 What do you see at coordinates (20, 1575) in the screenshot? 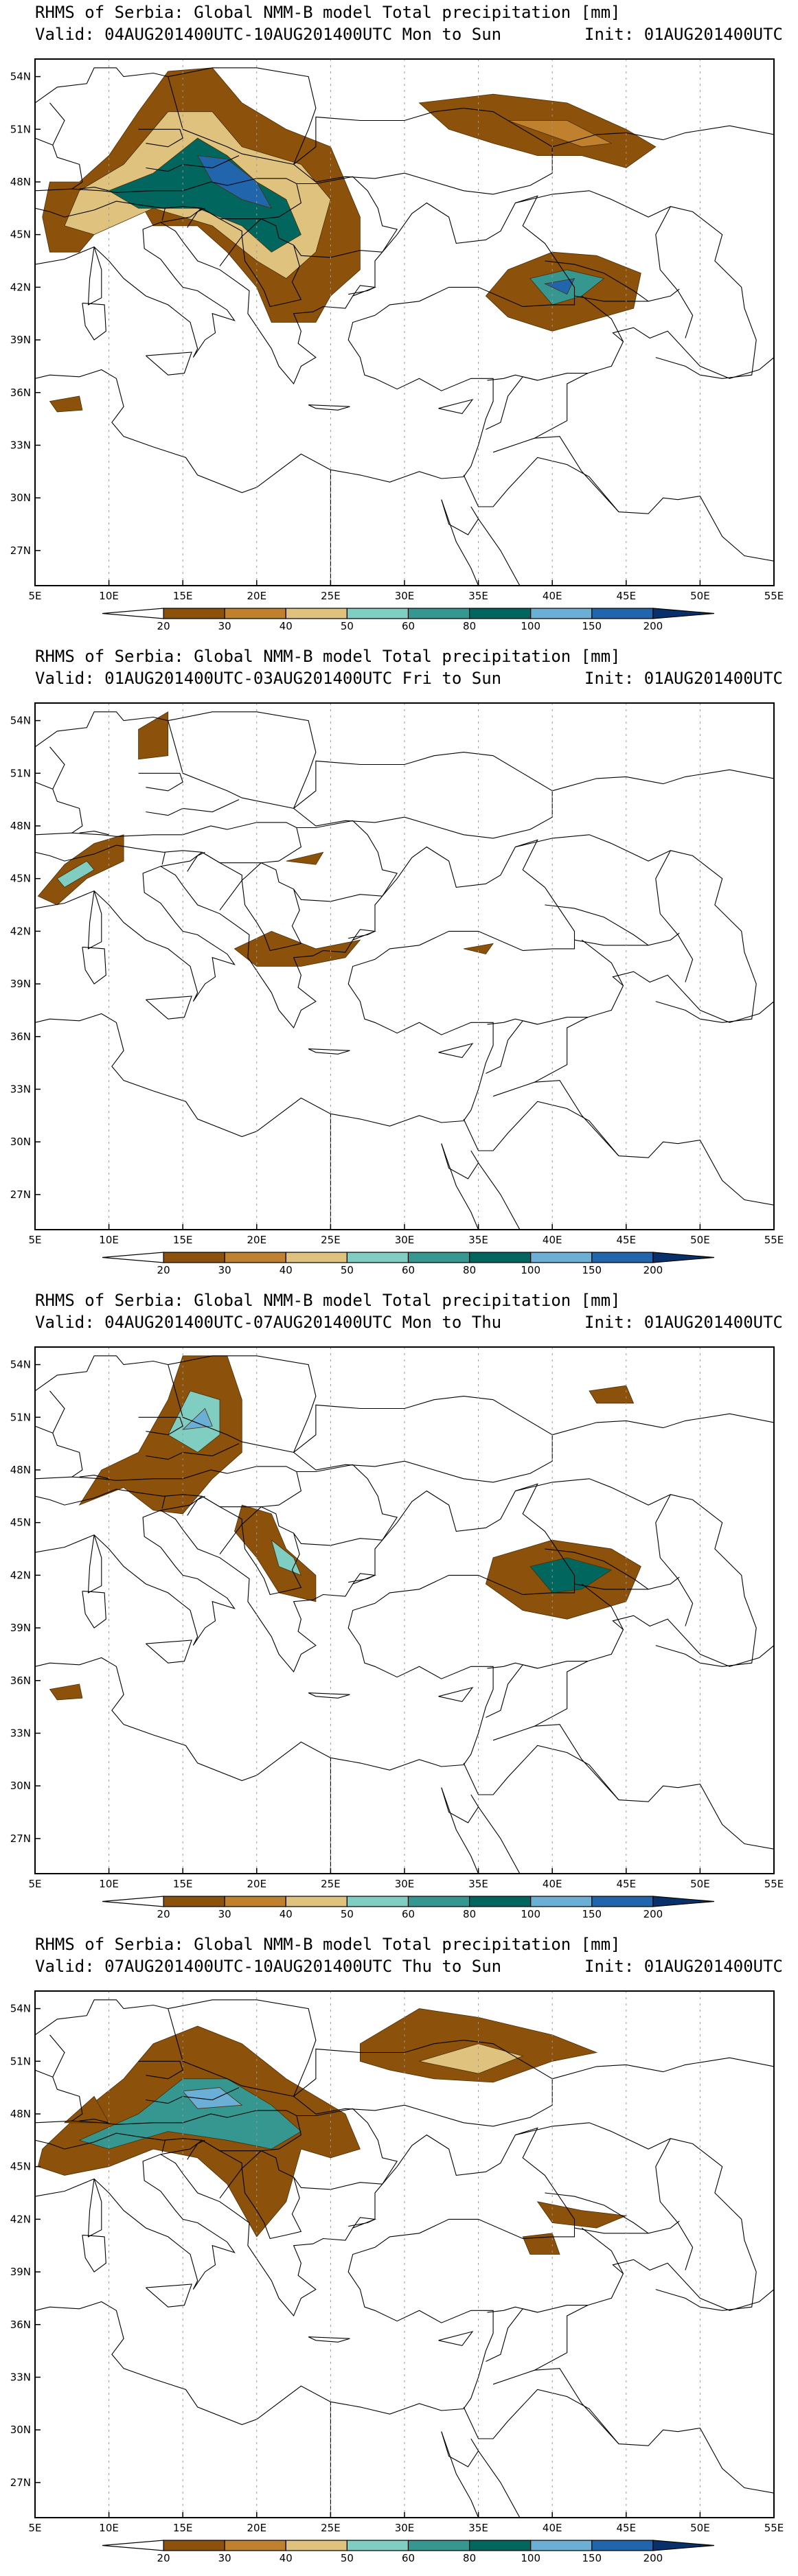
I see `latitude-tick-label: 42N` at bounding box center [20, 1575].